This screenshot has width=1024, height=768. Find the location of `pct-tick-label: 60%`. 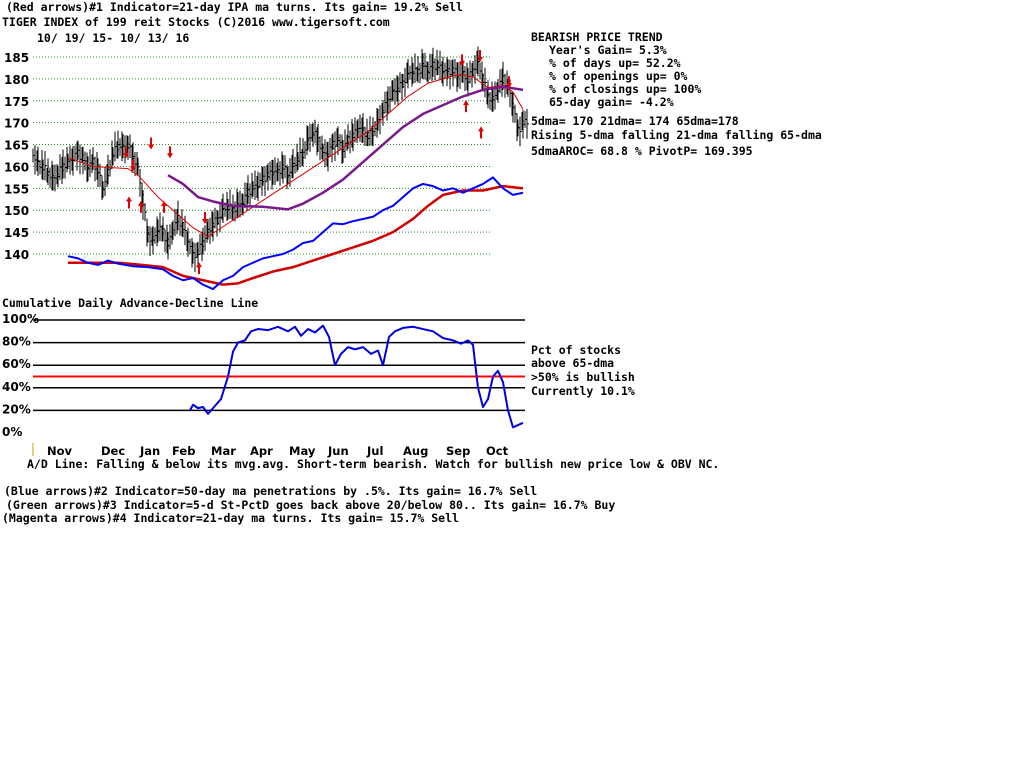

pct-tick-label: 60% is located at coordinates (16, 364).